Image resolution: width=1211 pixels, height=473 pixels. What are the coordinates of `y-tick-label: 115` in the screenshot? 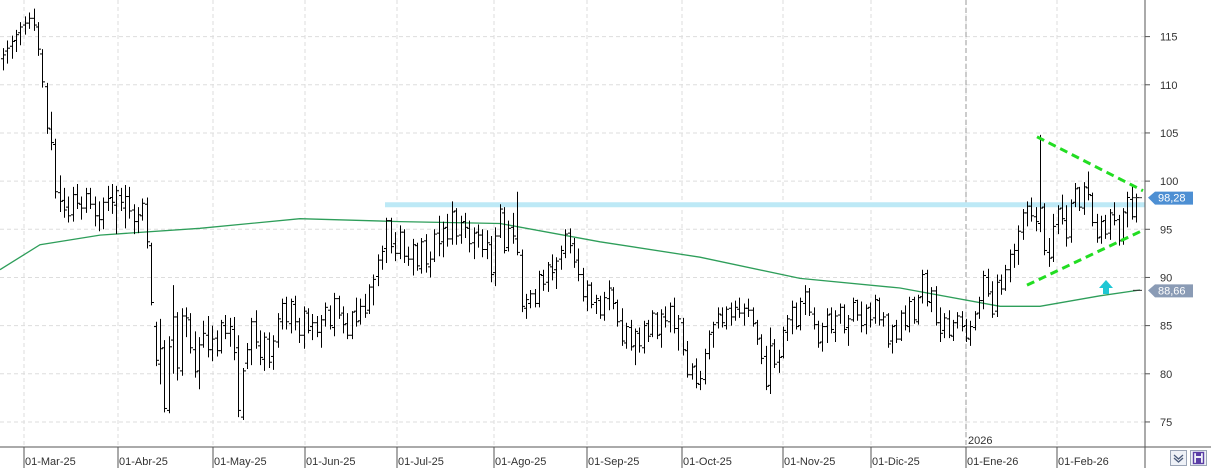 It's located at (1169, 38).